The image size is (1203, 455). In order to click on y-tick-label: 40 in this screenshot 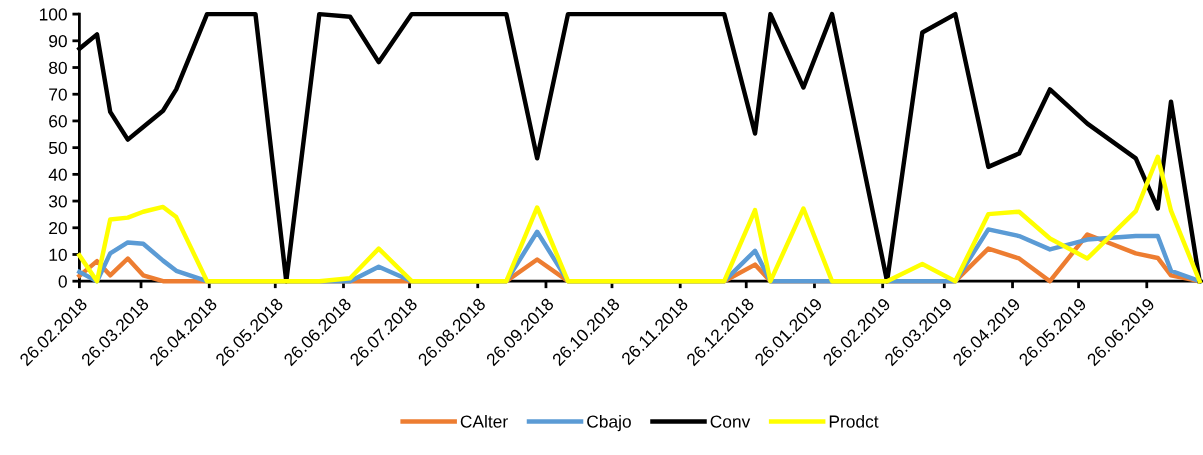, I will do `click(57, 174)`.